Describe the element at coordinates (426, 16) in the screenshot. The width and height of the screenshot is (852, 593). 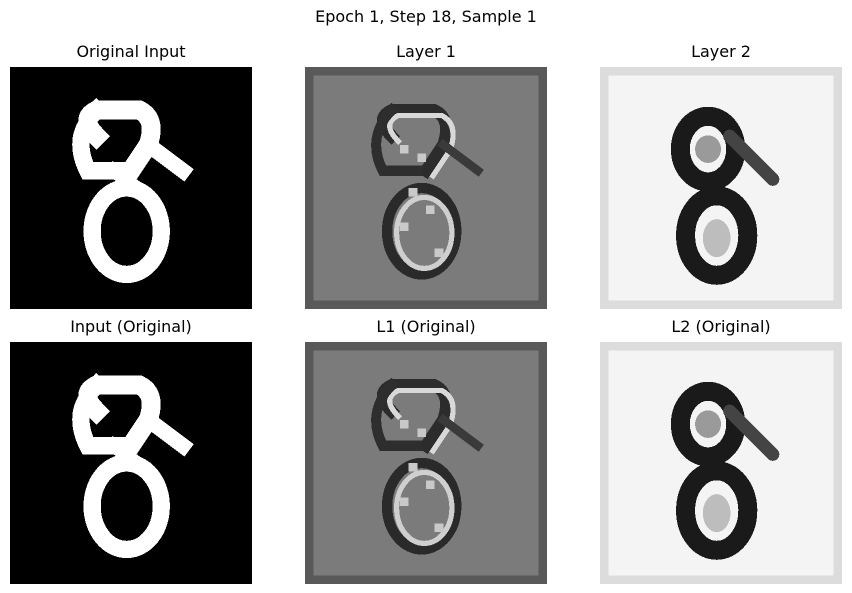
I see `figure-title: Epoch 1, Step 18, Sample 1` at that location.